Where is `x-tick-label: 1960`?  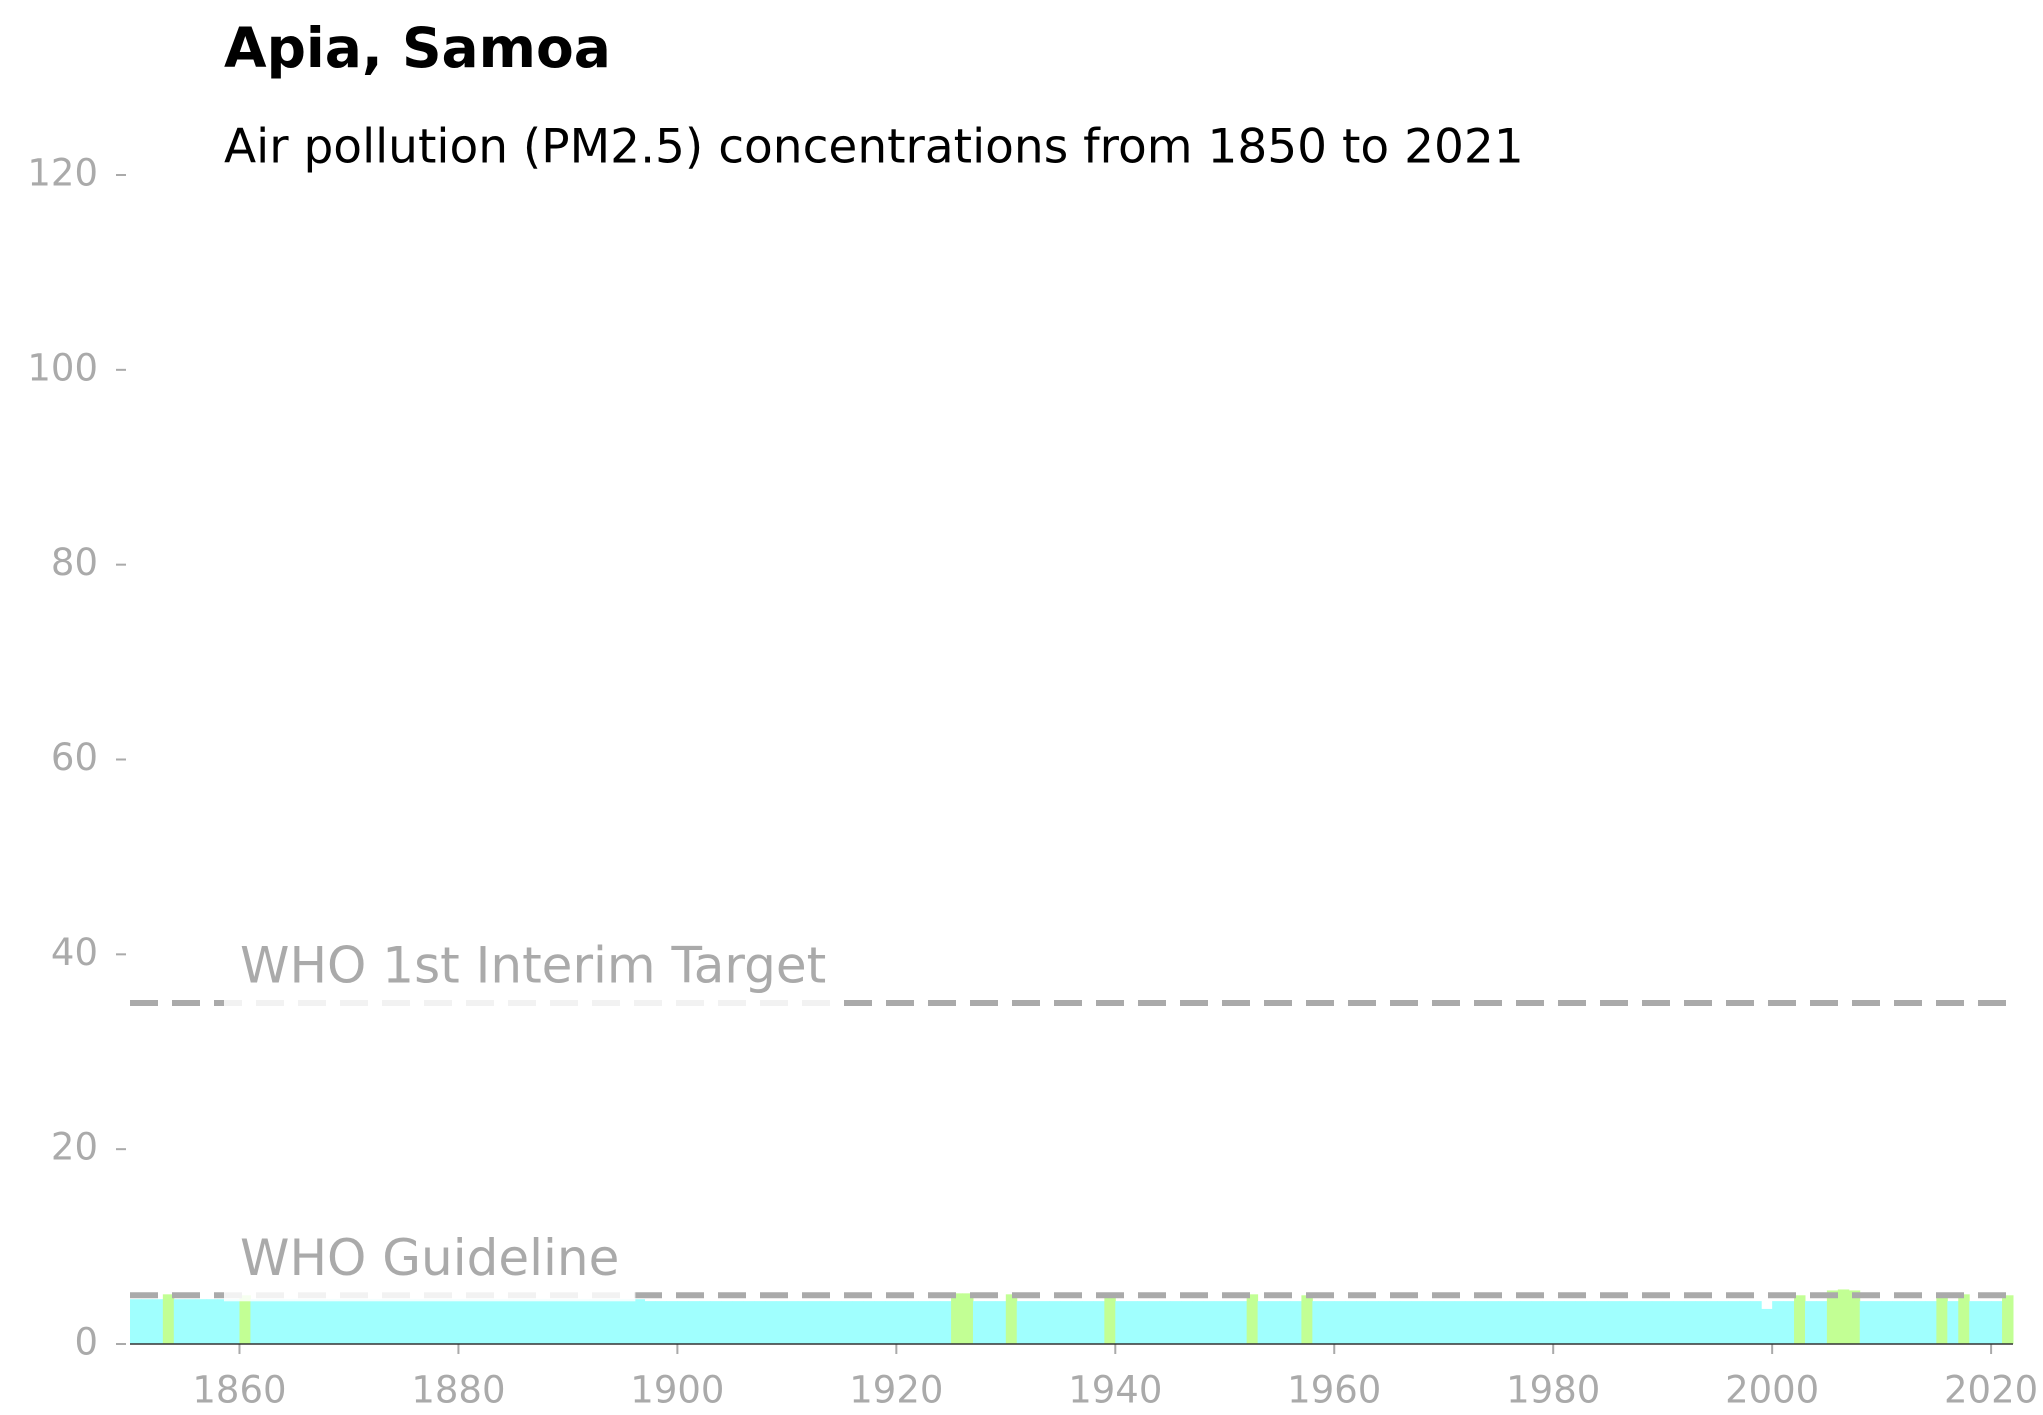
x-tick-label: 1960 is located at coordinates (1334, 1390).